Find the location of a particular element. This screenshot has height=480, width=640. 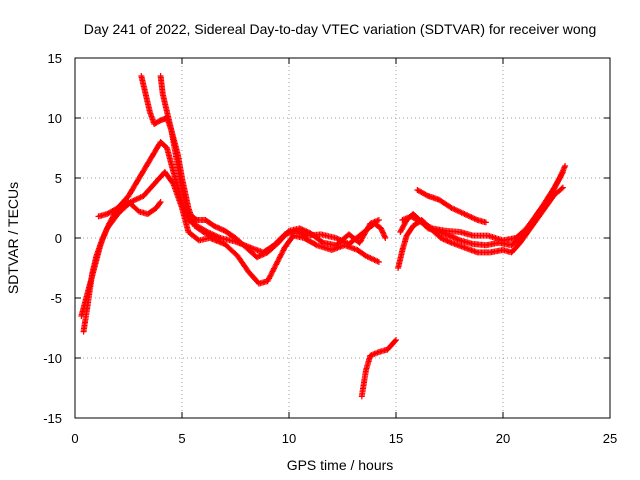

y-tick-label: 0 is located at coordinates (58, 238).